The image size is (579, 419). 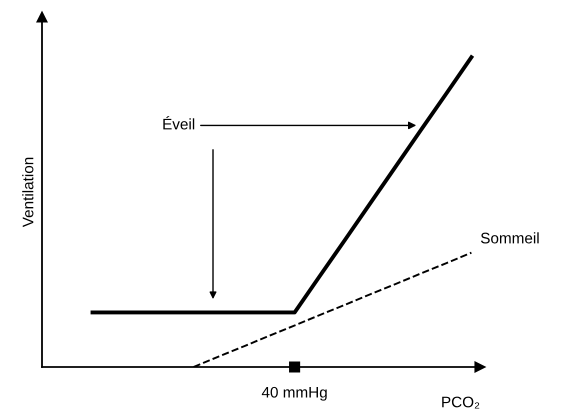 I want to click on annotation: Éveil, so click(x=178, y=123).